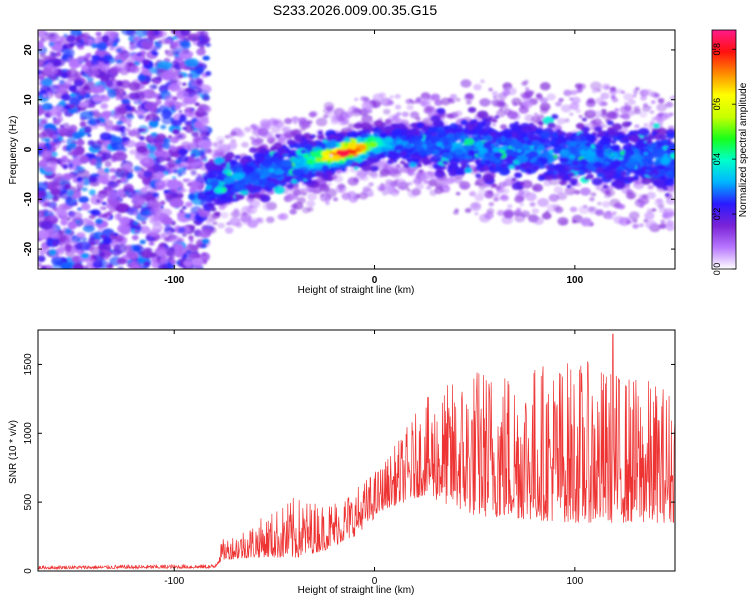 The height and width of the screenshot is (600, 750). I want to click on colorbar-ticks: 0.00.20.40.60.8, so click(724, 159).